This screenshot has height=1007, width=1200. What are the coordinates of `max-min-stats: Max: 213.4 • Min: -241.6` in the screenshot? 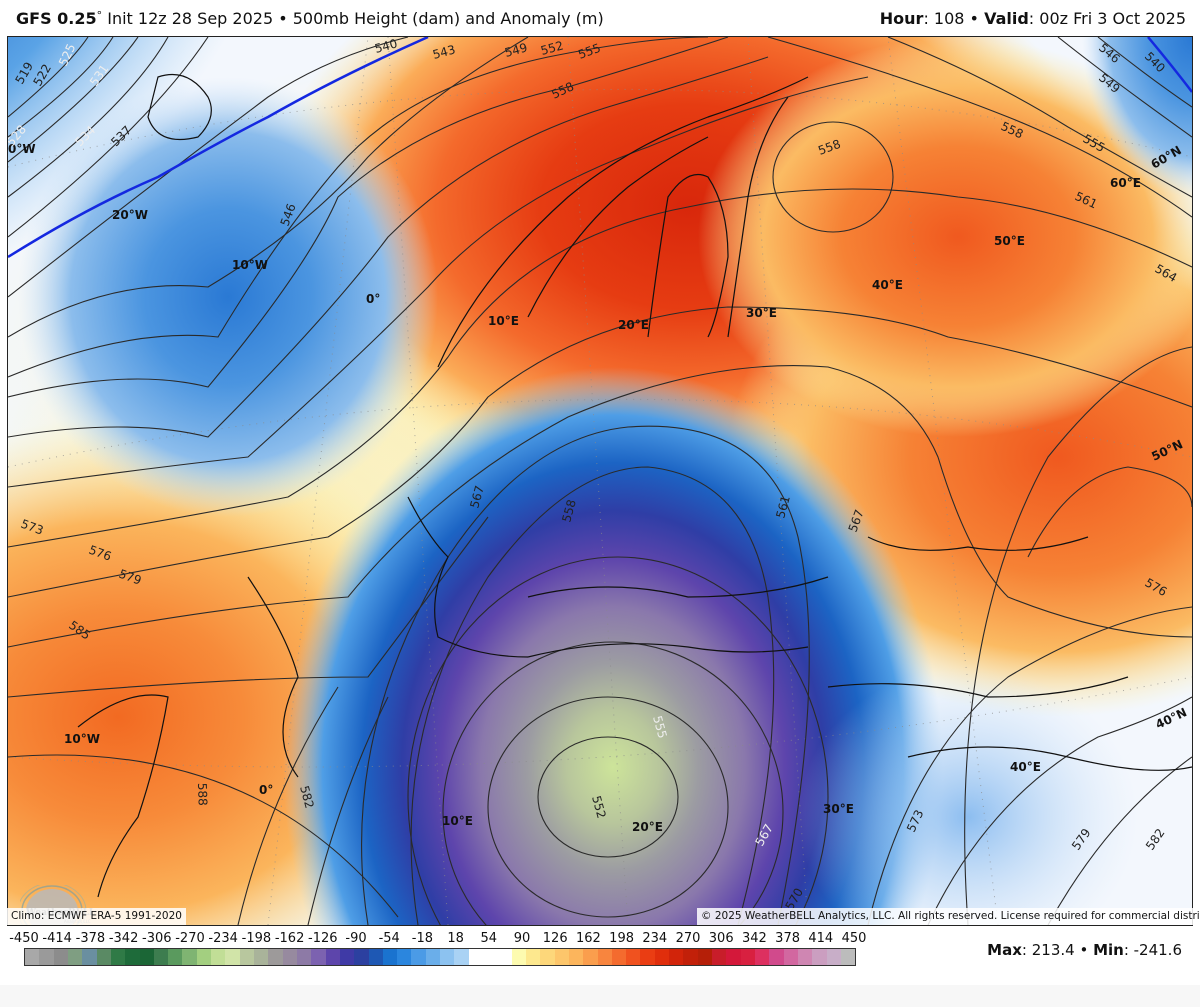 It's located at (1084, 950).